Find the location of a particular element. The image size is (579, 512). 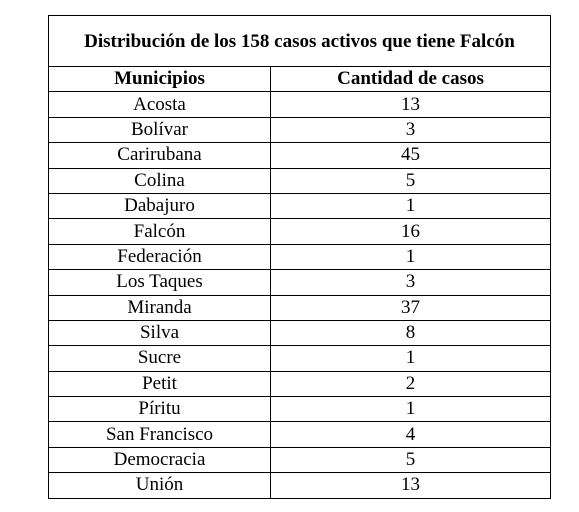

table-row: San Francisco 4 is located at coordinates (299, 434).